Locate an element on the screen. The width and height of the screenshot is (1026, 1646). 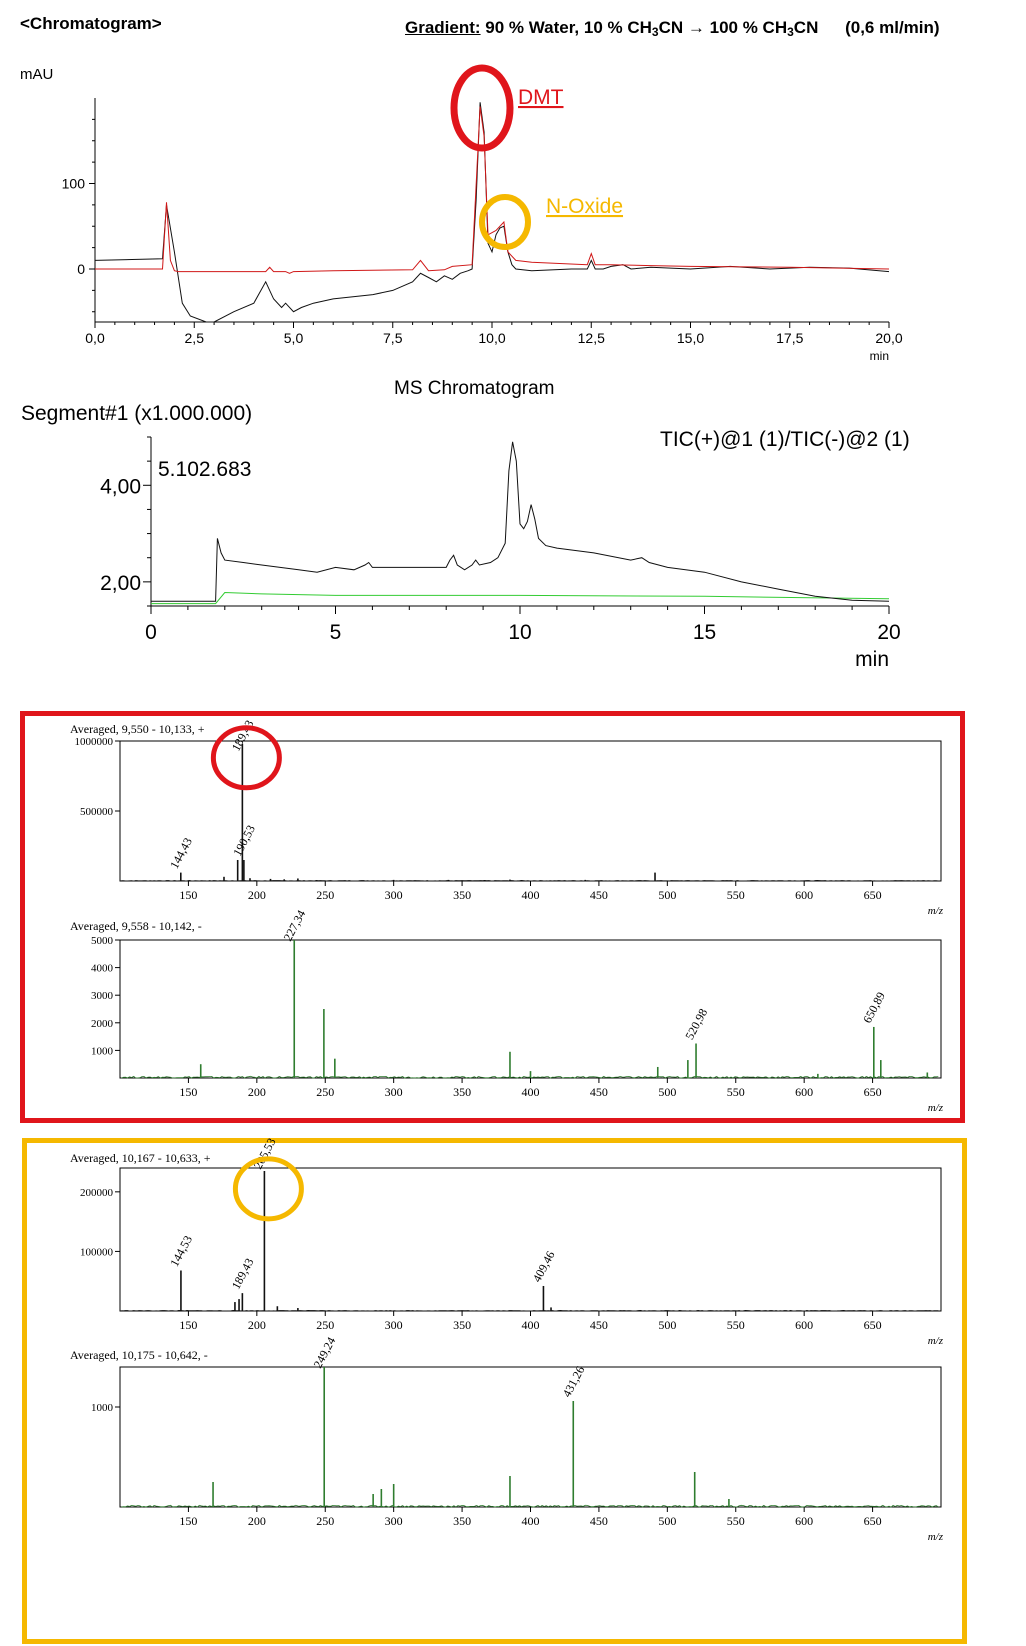
spectrum-peak-label: 144,43 is located at coordinates (181, 853).